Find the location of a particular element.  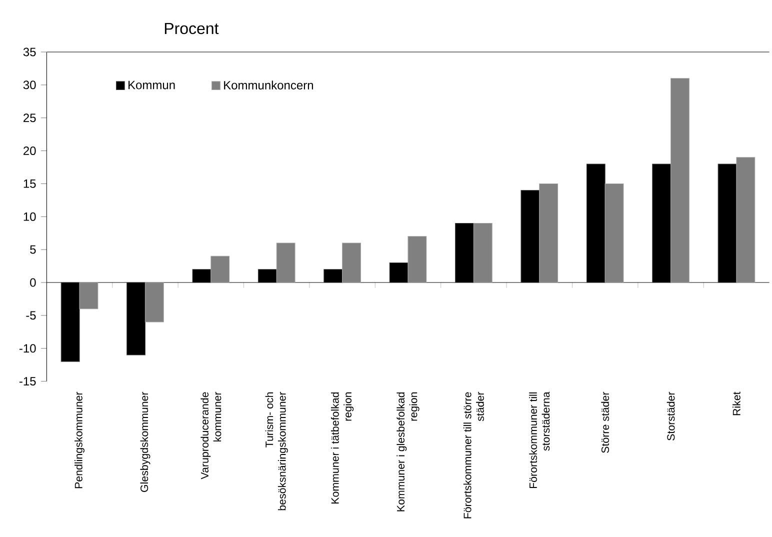

x-tick-label: Kommuner i tätbefolkad region is located at coordinates (342, 448).